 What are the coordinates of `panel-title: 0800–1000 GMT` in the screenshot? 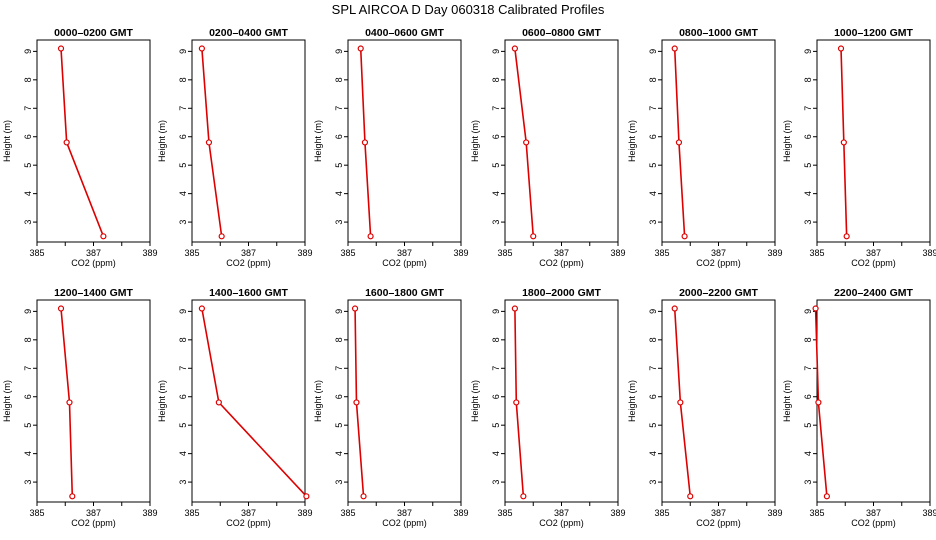 It's located at (718, 33).